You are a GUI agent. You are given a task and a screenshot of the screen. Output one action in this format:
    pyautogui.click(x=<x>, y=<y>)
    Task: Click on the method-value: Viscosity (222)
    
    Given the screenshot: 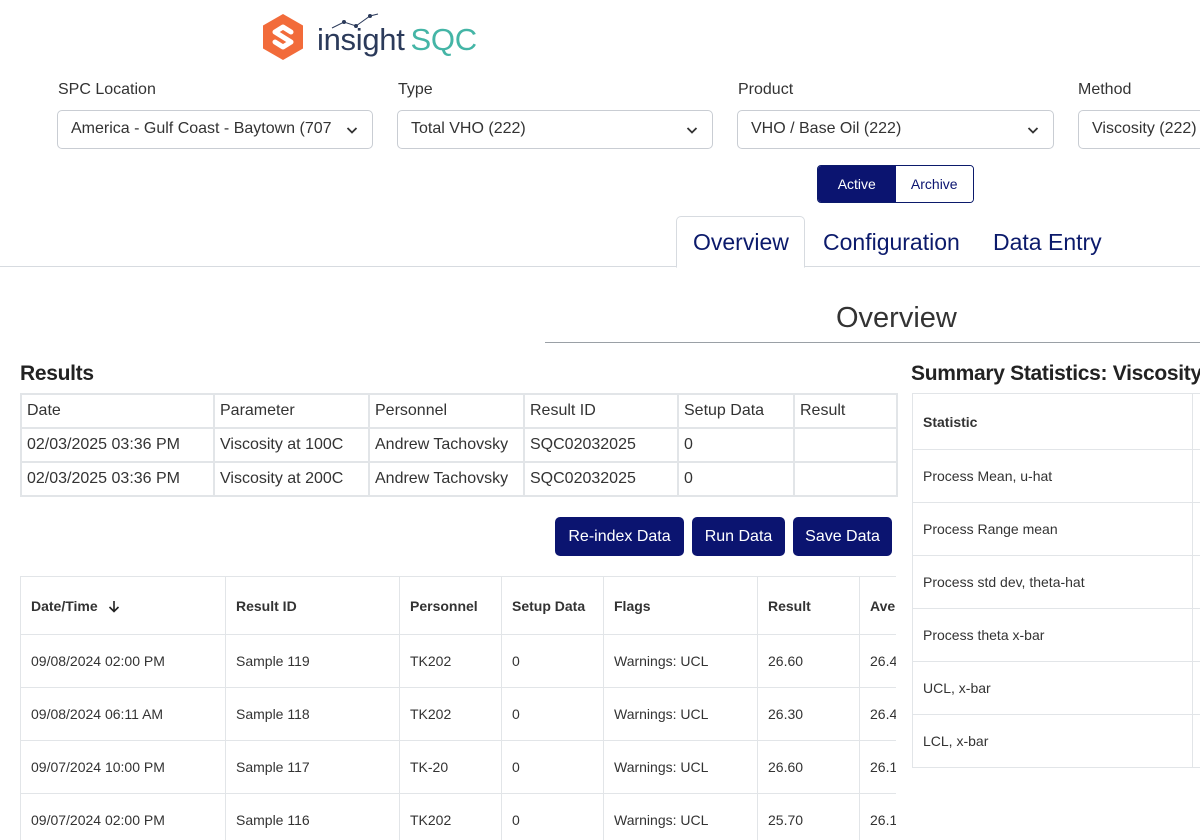 What is the action you would take?
    pyautogui.click(x=1144, y=128)
    